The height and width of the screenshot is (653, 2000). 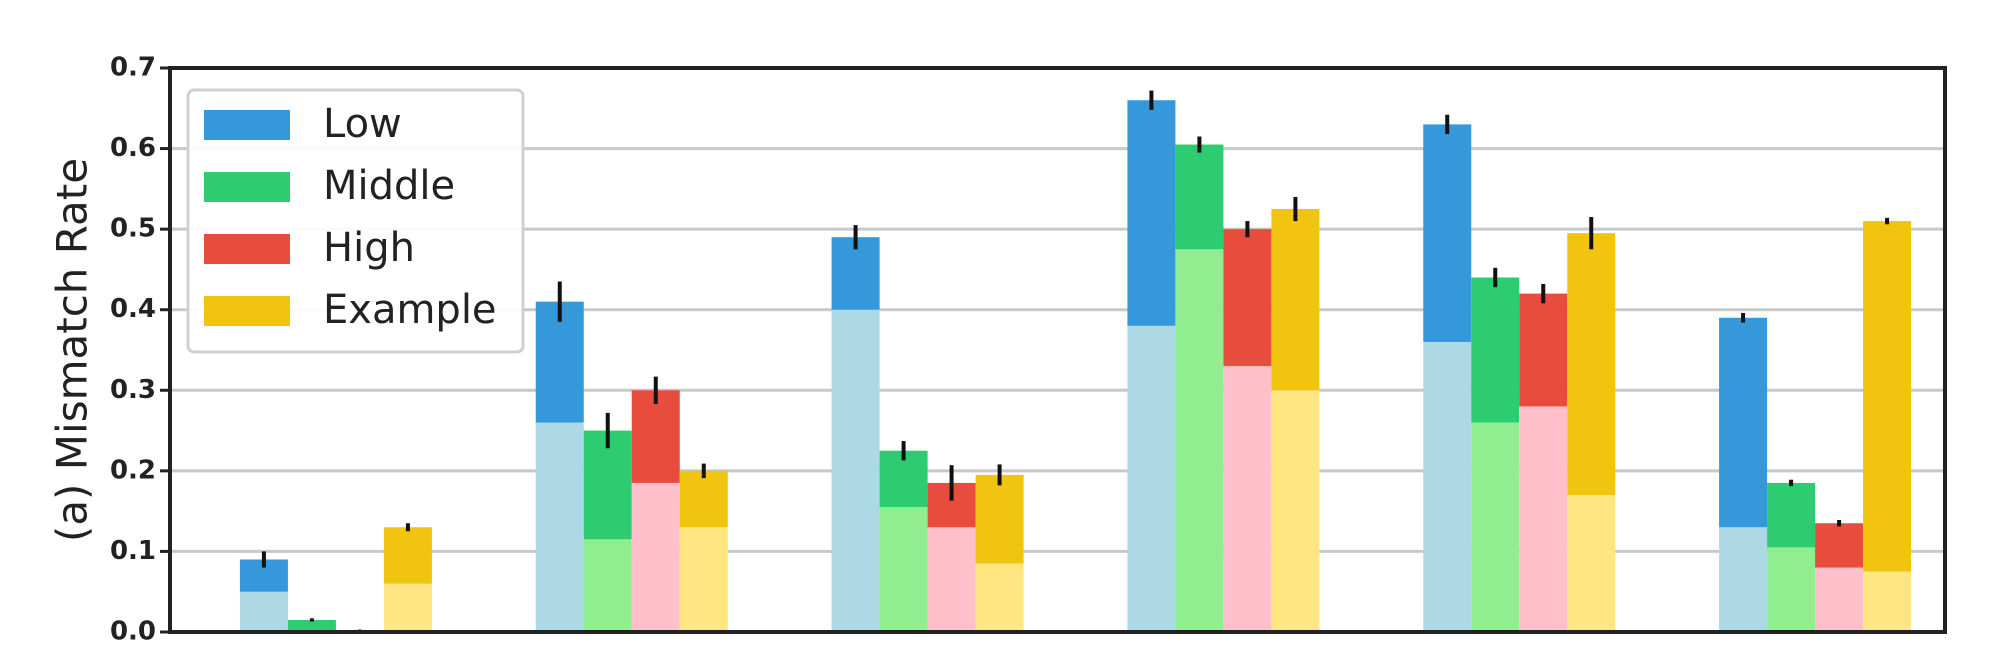 What do you see at coordinates (133, 551) in the screenshot?
I see `y-tick-label: 0.1` at bounding box center [133, 551].